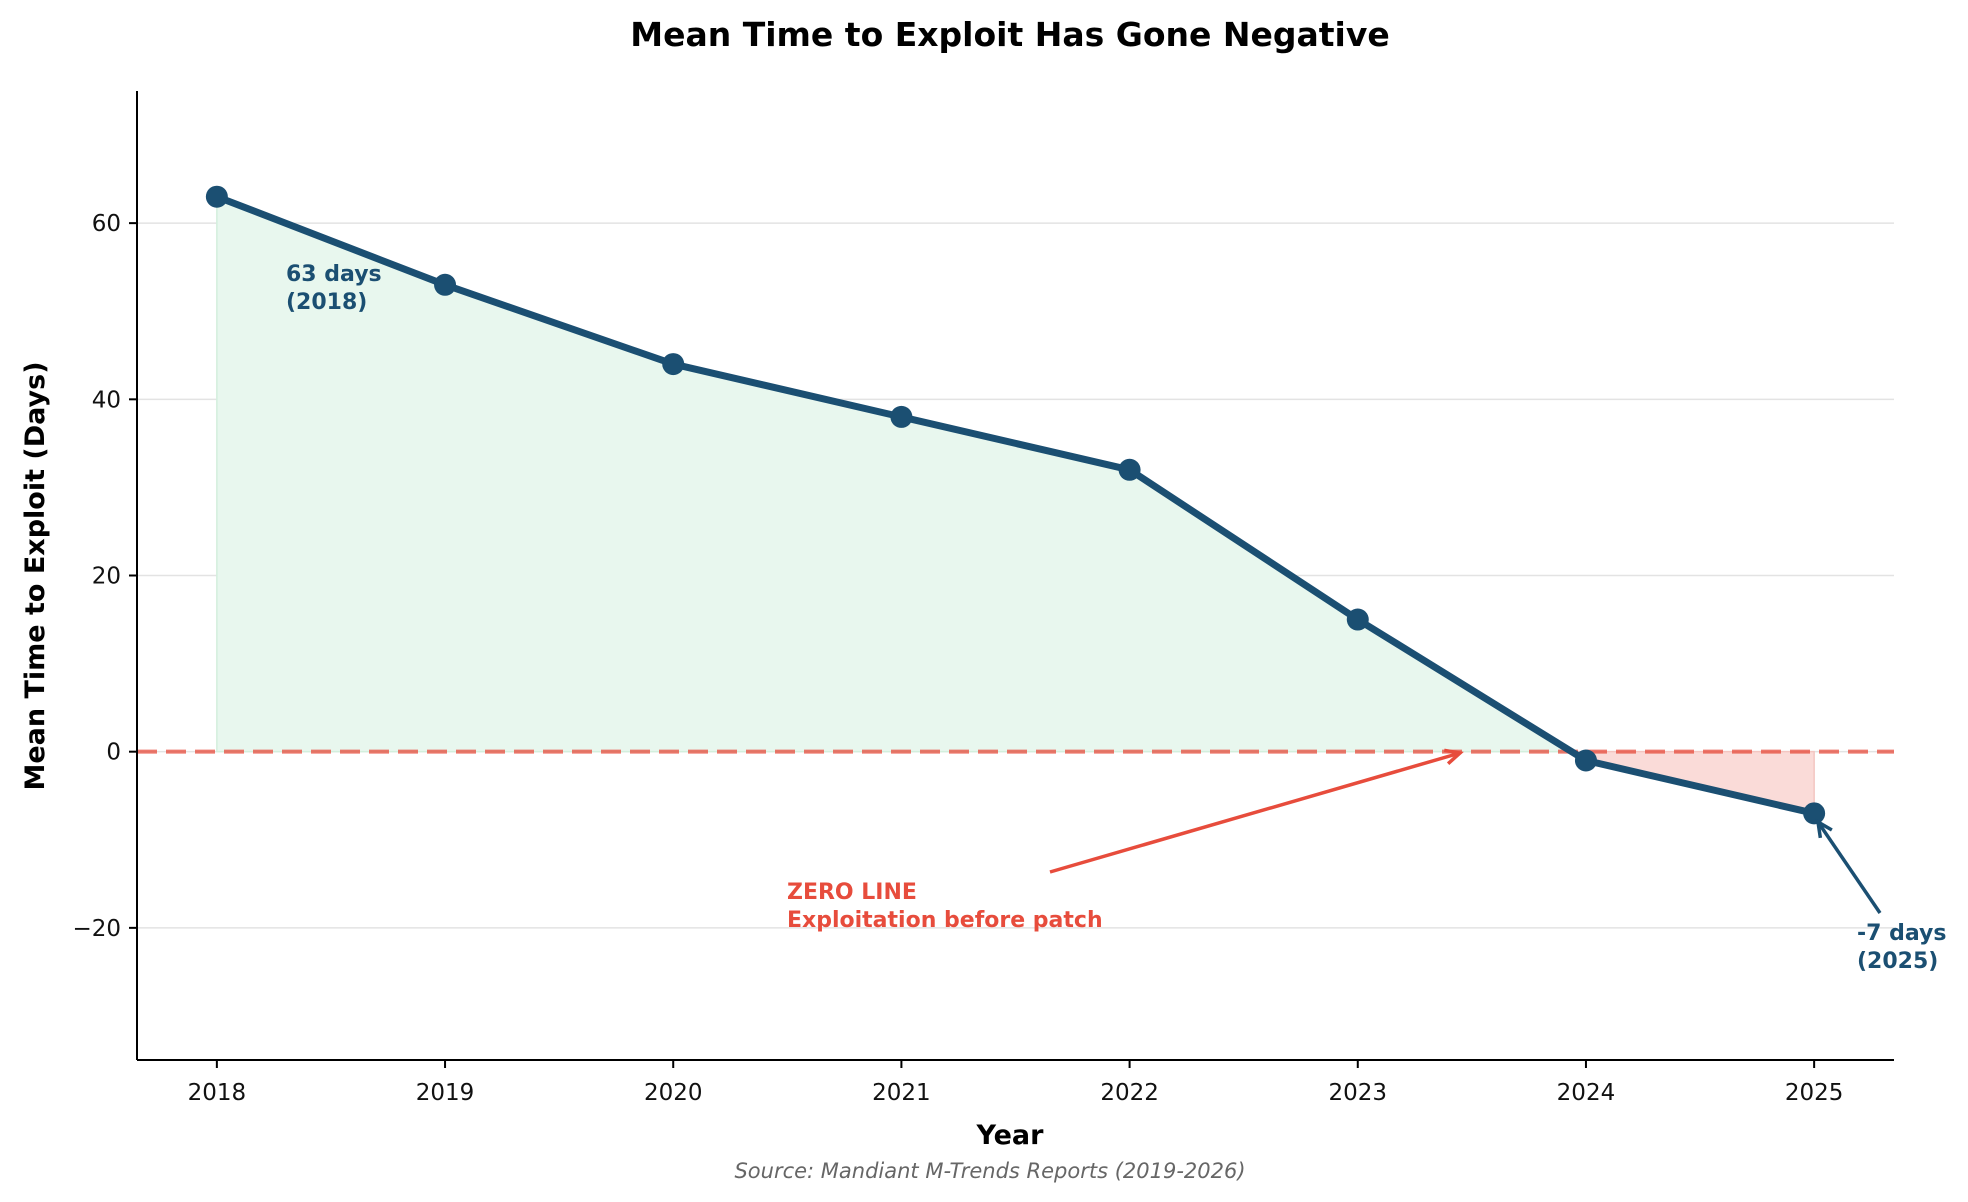 This screenshot has width=1968, height=1202. Describe the element at coordinates (1357, 619) in the screenshot. I see `data-point-2023` at that location.